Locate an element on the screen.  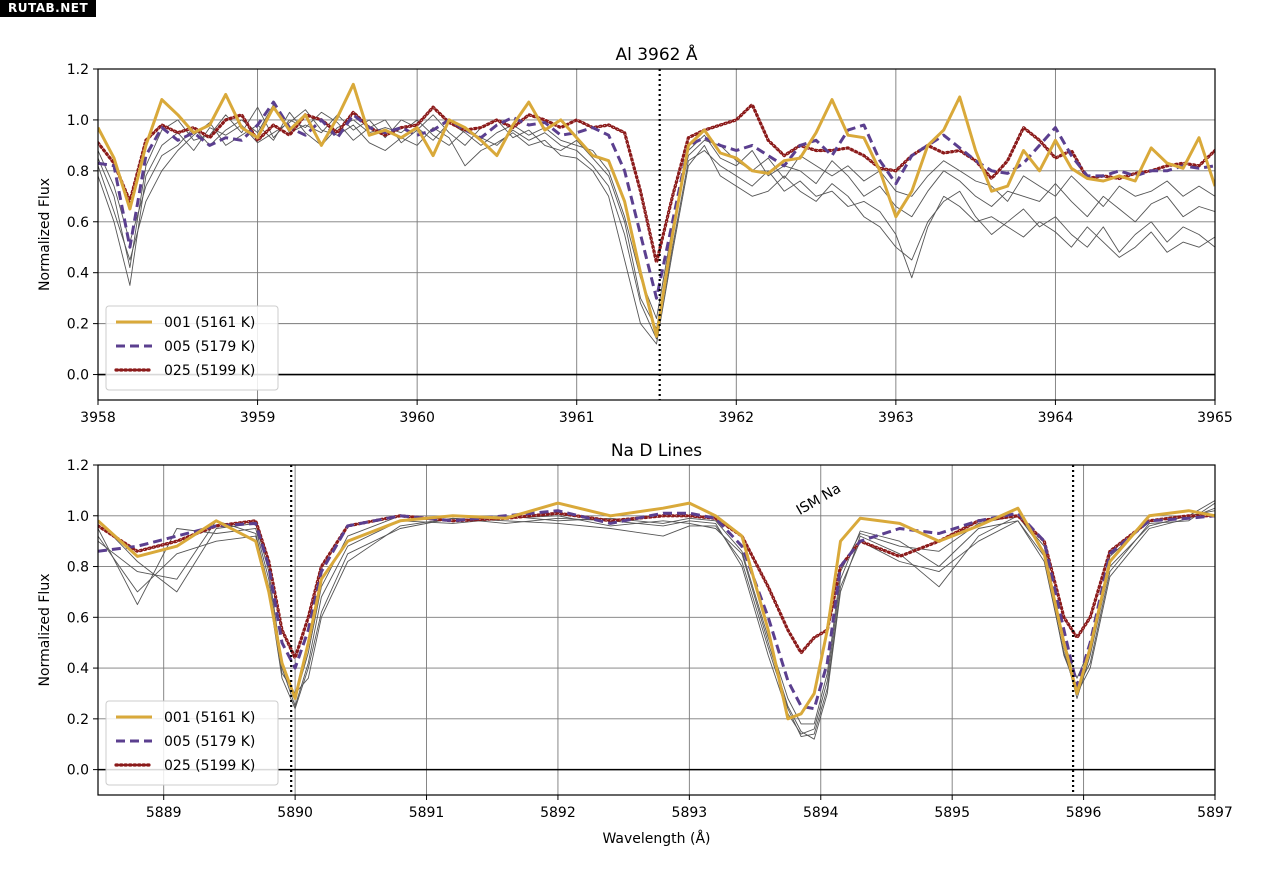
x-tick-label: 3958 is located at coordinates (98, 418).